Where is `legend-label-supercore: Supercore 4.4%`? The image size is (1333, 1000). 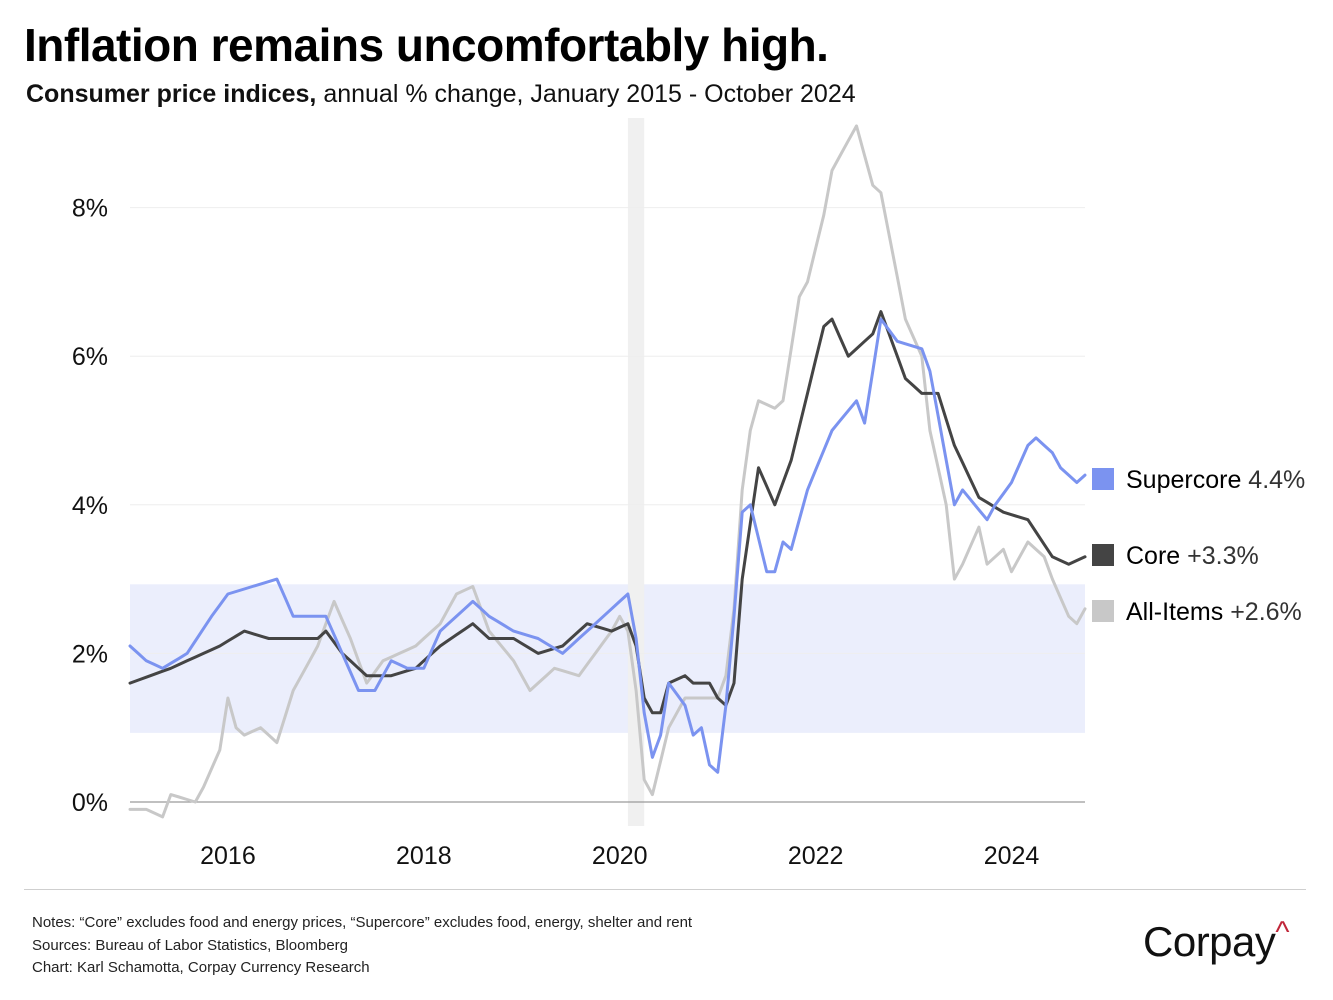 legend-label-supercore: Supercore 4.4% is located at coordinates (1215, 480).